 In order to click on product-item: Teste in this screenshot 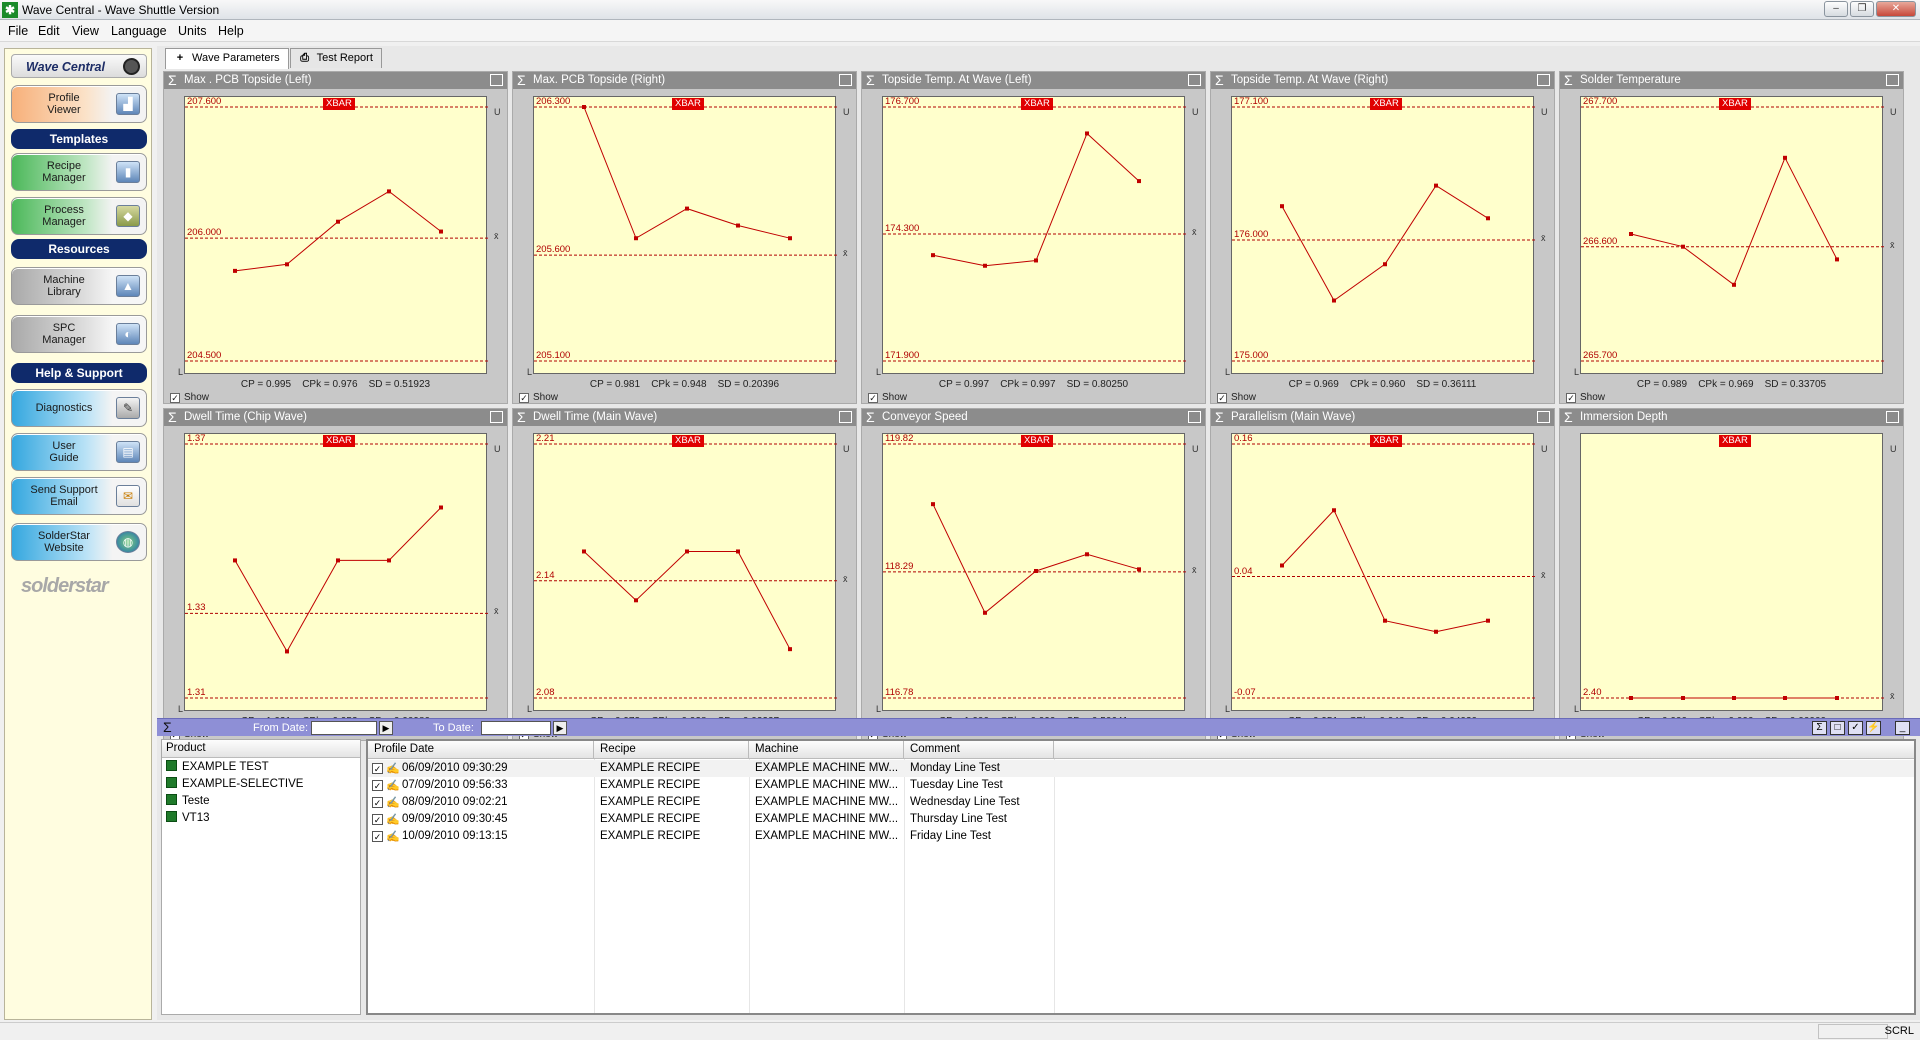, I will do `click(261, 800)`.